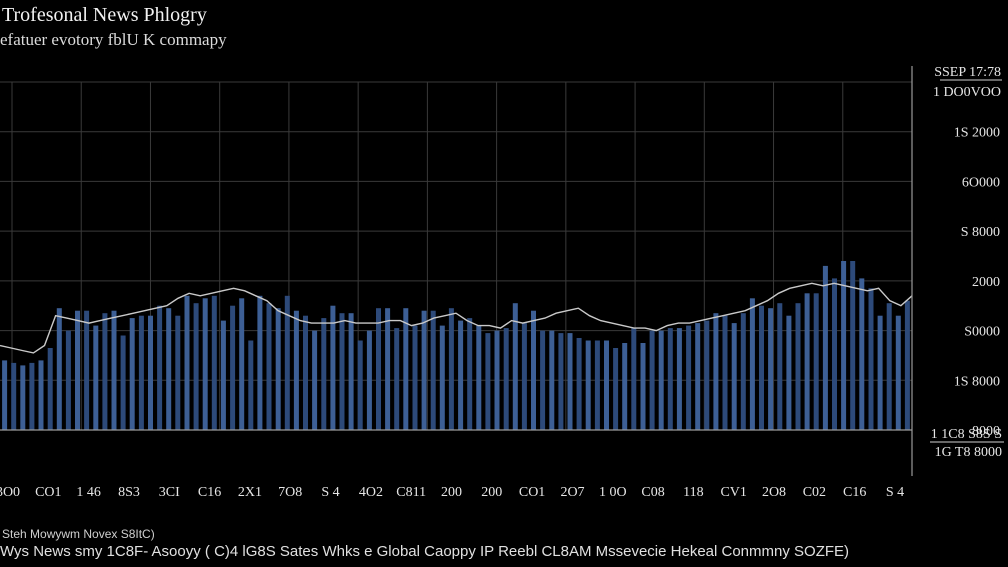  What do you see at coordinates (411, 492) in the screenshot?
I see `x-tick-label: C811` at bounding box center [411, 492].